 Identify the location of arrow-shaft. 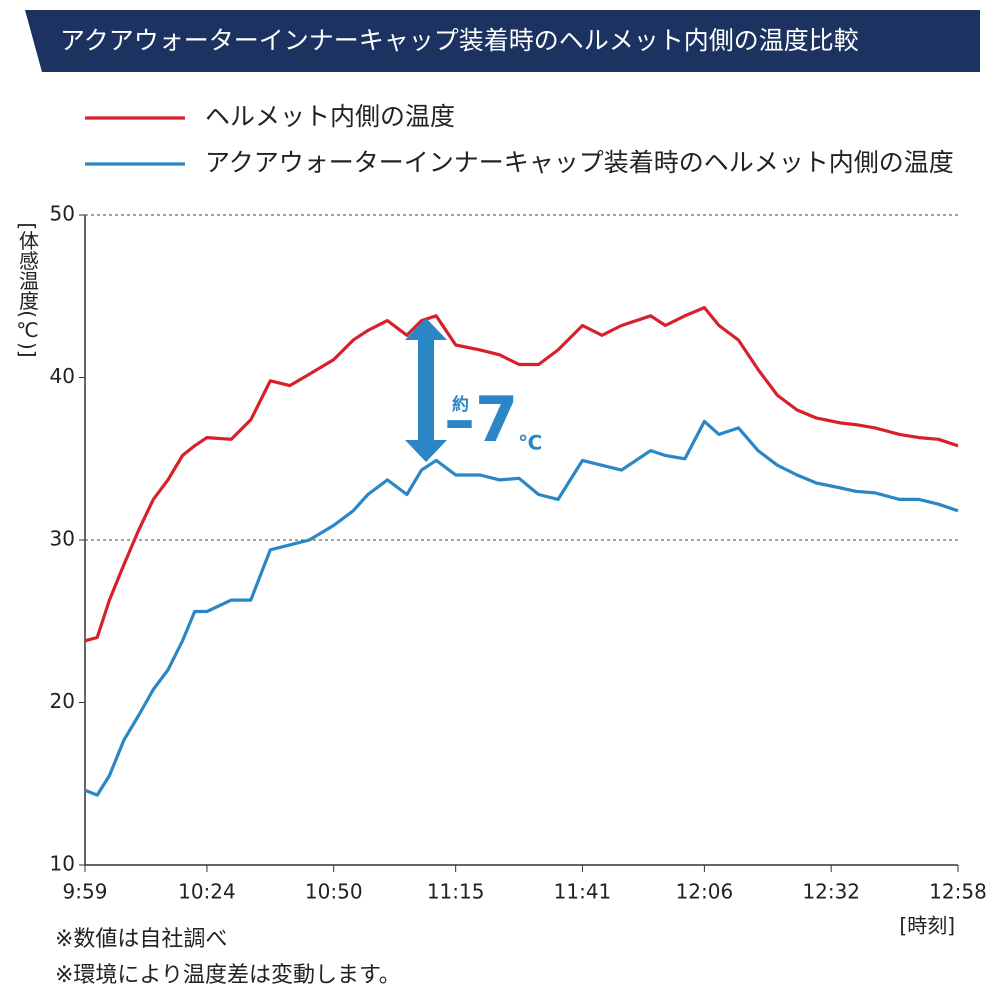
(426, 389).